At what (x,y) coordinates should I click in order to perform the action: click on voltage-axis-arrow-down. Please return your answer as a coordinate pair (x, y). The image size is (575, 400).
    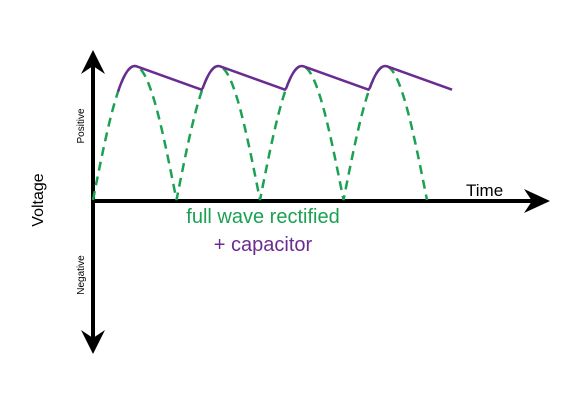
    Looking at the image, I should click on (93, 342).